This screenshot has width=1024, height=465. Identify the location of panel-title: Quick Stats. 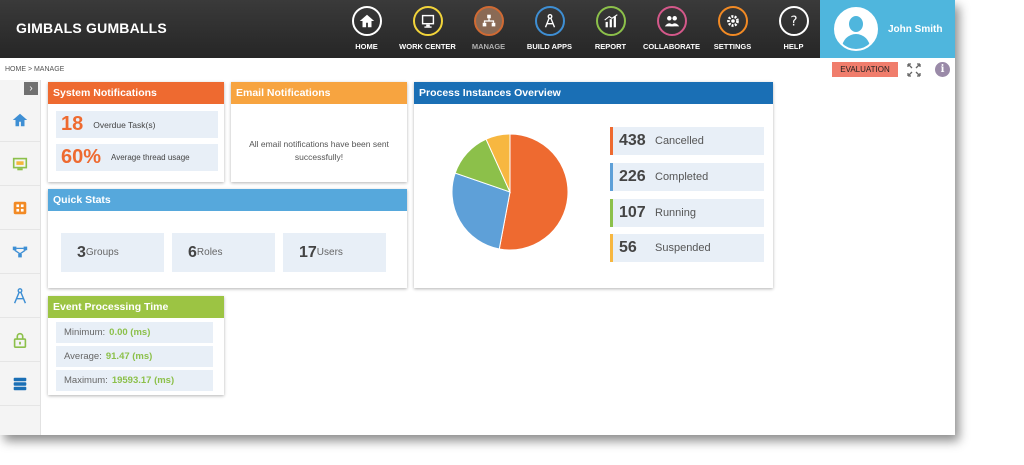
(227, 200).